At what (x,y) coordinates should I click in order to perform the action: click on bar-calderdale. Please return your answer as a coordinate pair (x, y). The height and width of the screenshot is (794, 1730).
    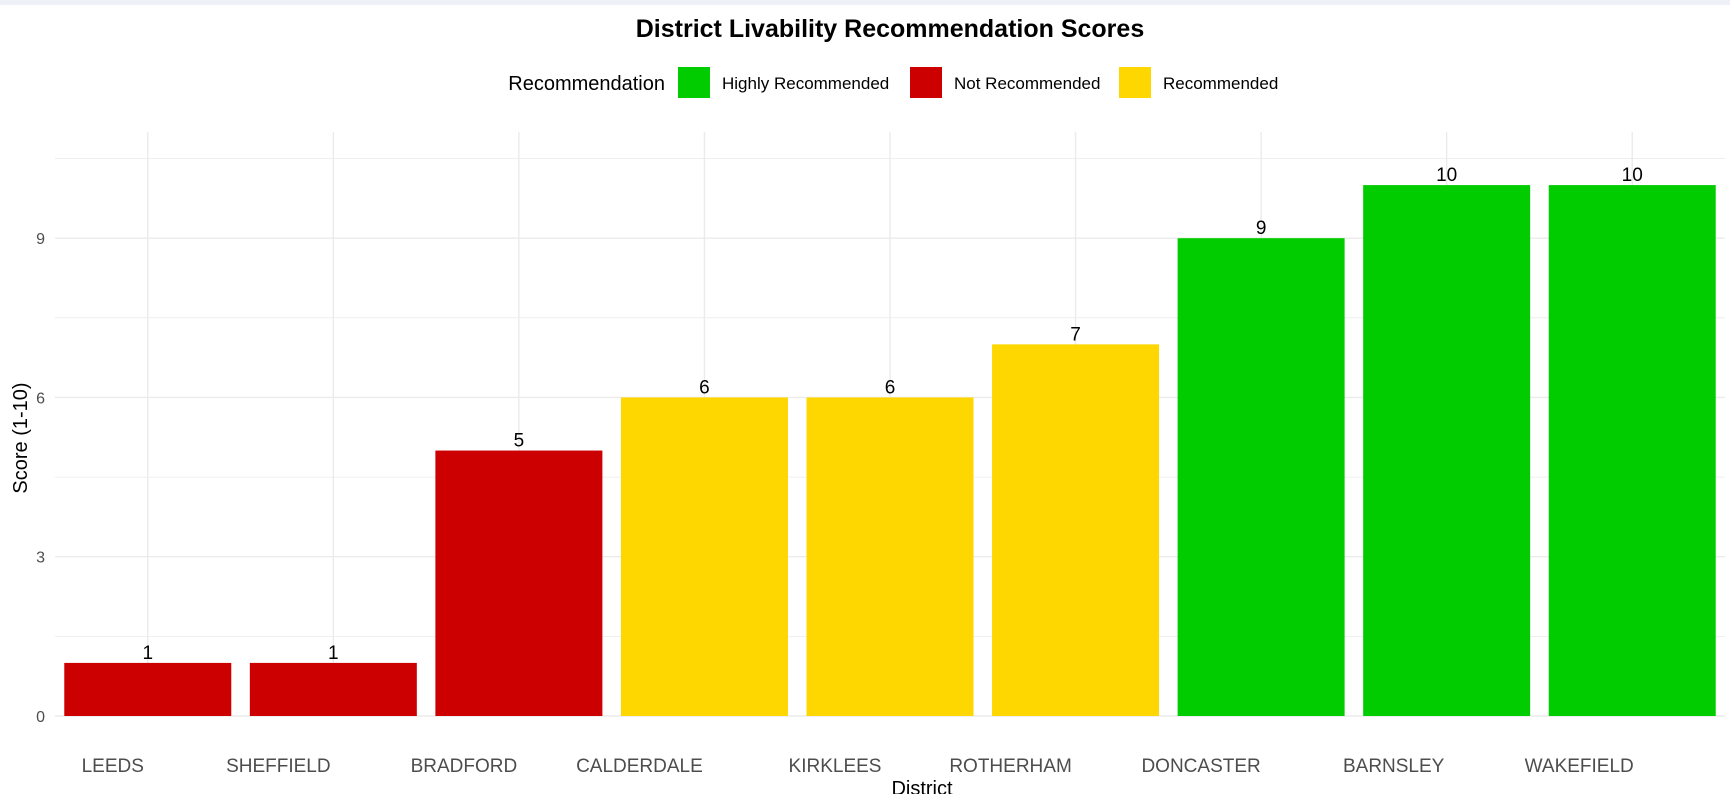
    Looking at the image, I should click on (704, 556).